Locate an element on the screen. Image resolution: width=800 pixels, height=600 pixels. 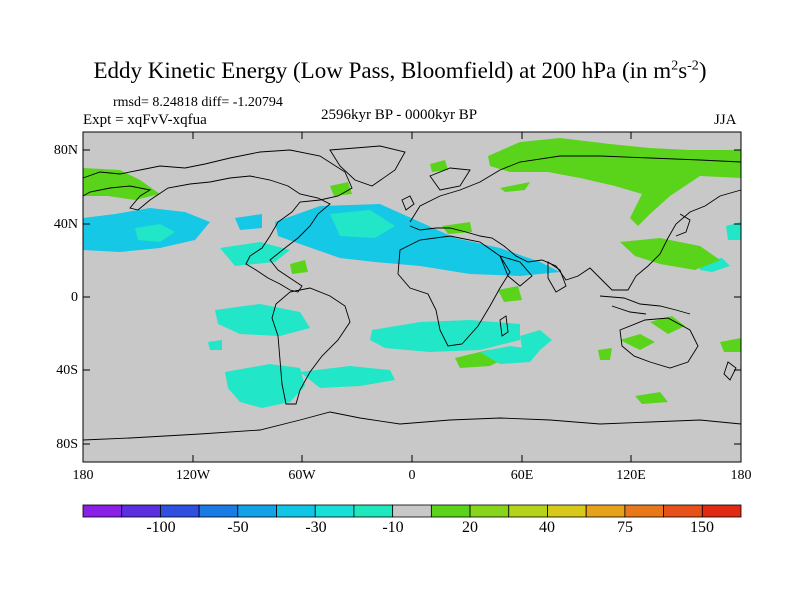
patch-pac-blue is located at coordinates (248, 222).